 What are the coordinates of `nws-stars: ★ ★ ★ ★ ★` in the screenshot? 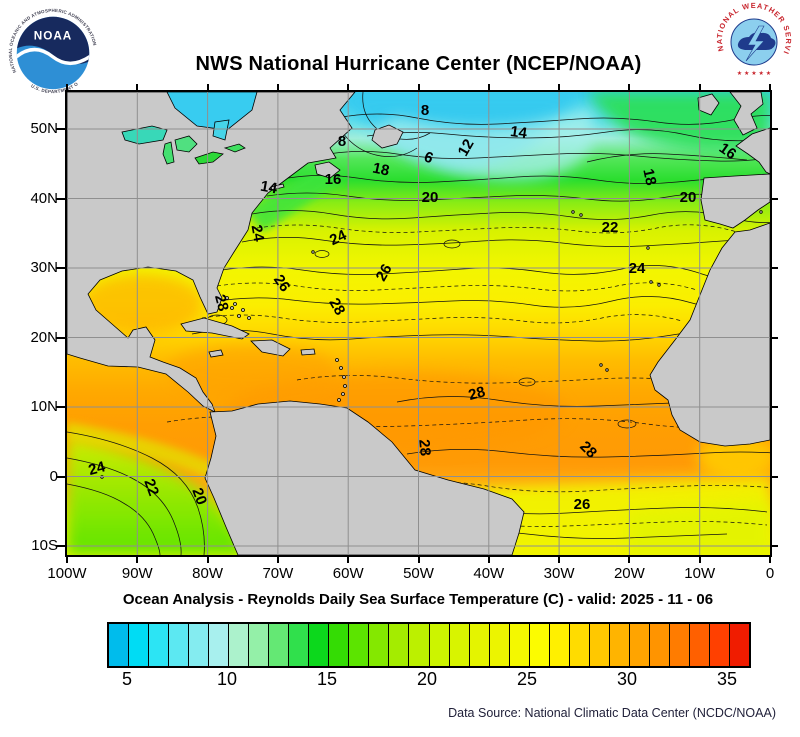 It's located at (754, 73).